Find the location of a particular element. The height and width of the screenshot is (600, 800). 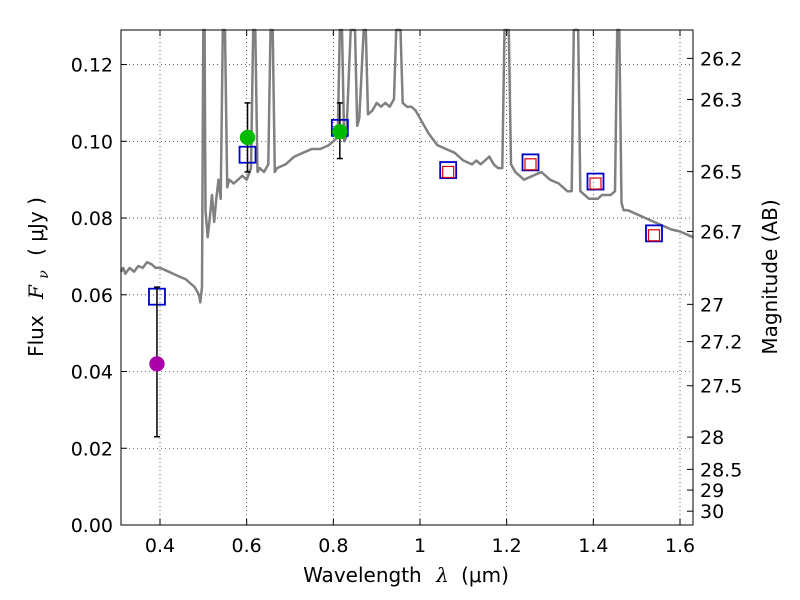

y-tick-label: 0.08 is located at coordinates (92, 219).